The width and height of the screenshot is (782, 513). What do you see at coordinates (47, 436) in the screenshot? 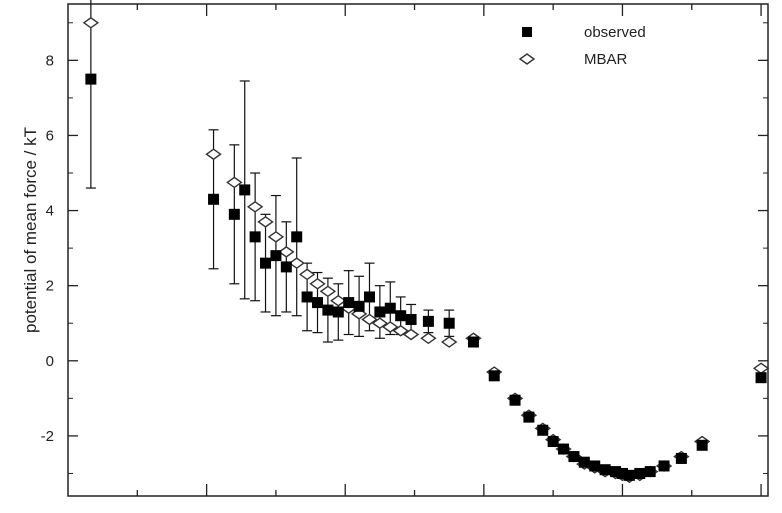
I see `y-tick-label: -2` at bounding box center [47, 436].